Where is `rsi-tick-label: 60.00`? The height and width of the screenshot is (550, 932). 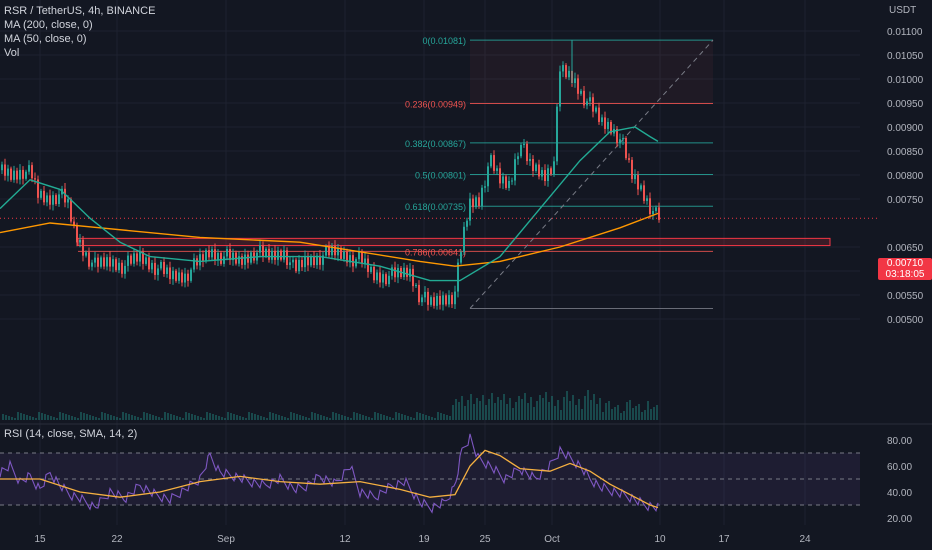 rsi-tick-label: 60.00 is located at coordinates (899, 467).